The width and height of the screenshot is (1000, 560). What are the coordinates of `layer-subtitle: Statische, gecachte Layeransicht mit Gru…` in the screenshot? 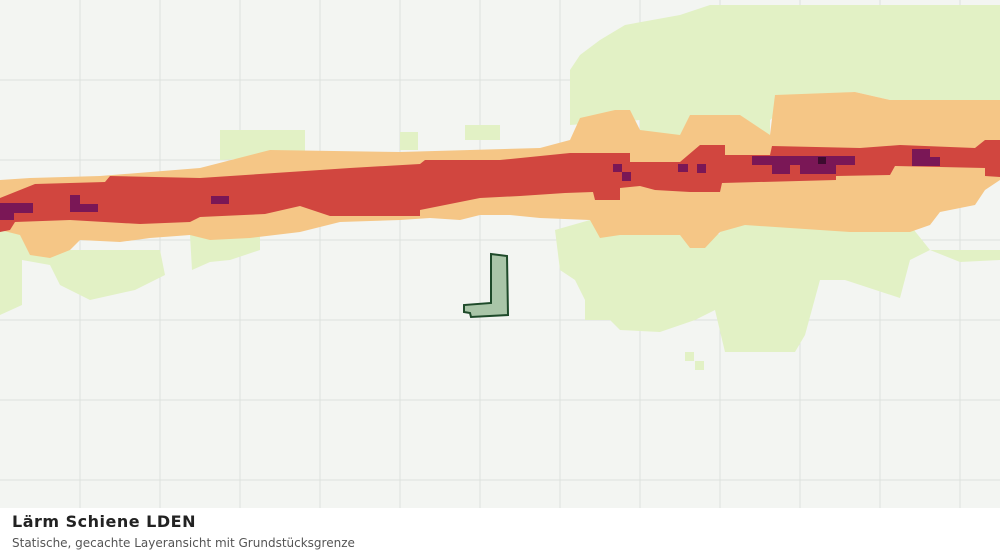 It's located at (183, 543).